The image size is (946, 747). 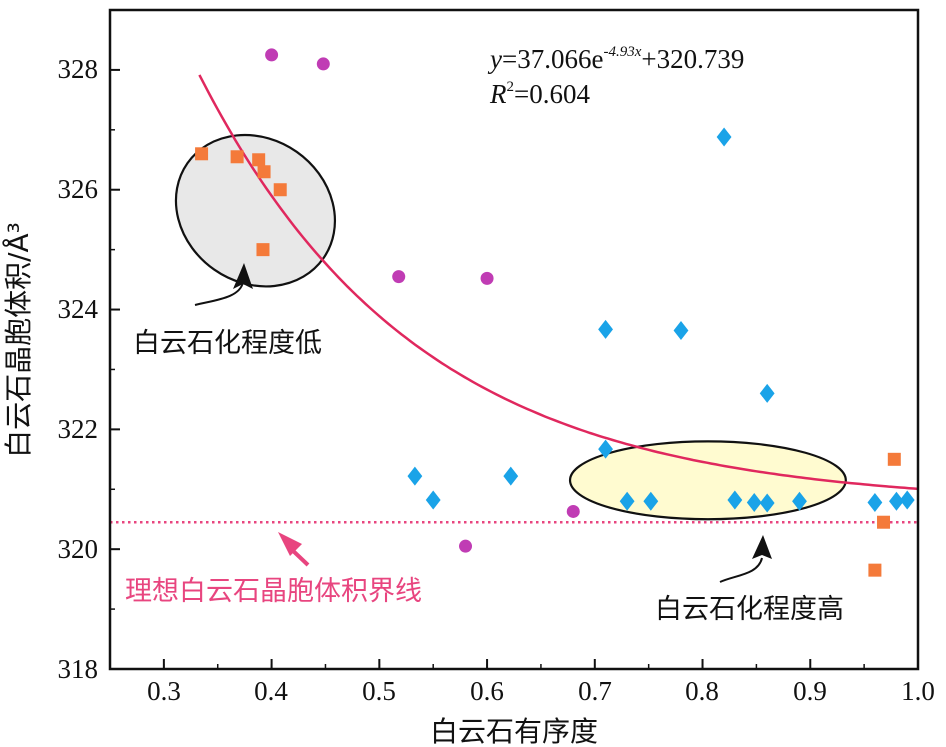 What do you see at coordinates (552, 59) in the screenshot?
I see `equation-prefix: =37.066e` at bounding box center [552, 59].